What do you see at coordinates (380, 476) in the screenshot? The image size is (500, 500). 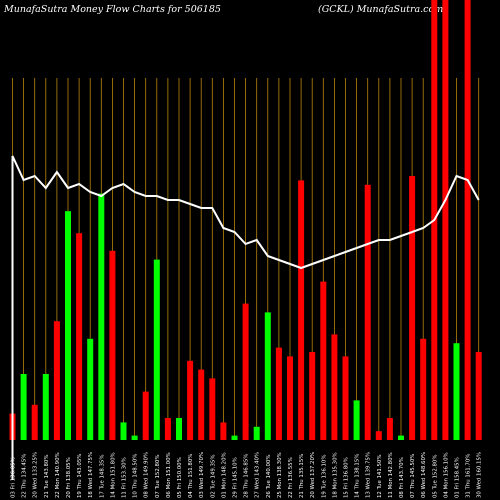 I see `x-tick-label: 12 Tue 141.50%` at bounding box center [380, 476].